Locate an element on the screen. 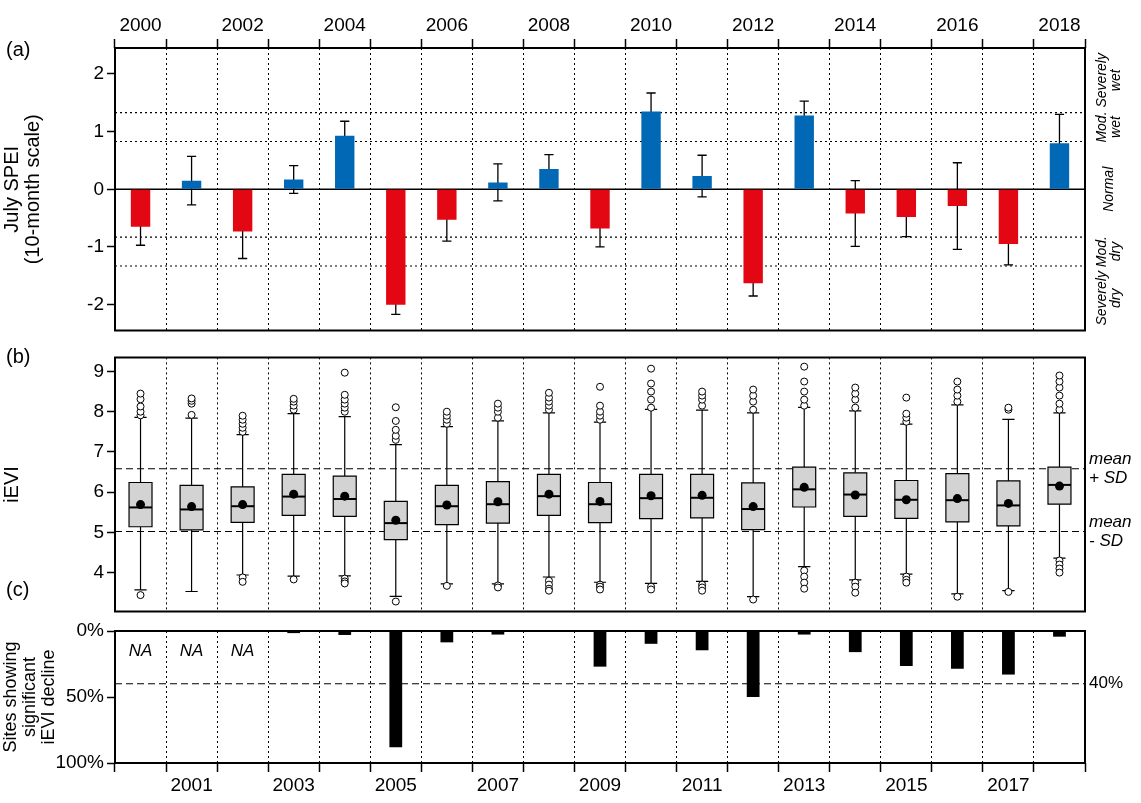  ref-line-label: mean + SD is located at coordinates (1110, 468).